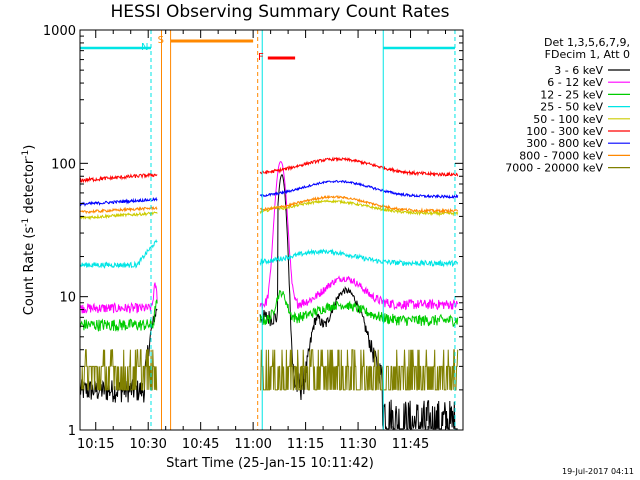  I want to click on x-tick-label: 10:30, so click(147, 444).